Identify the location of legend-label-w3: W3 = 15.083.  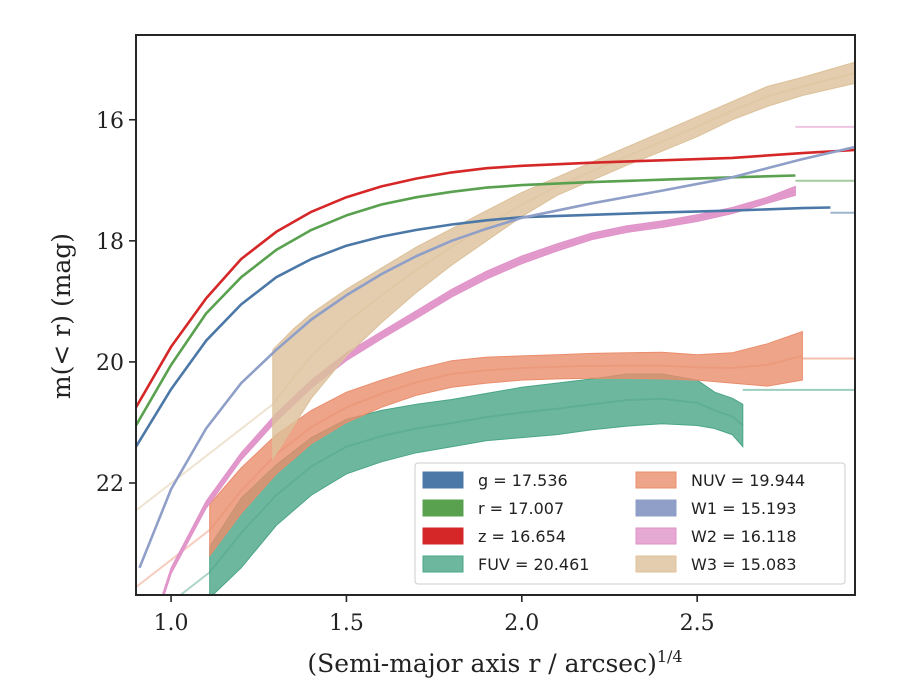
(744, 564).